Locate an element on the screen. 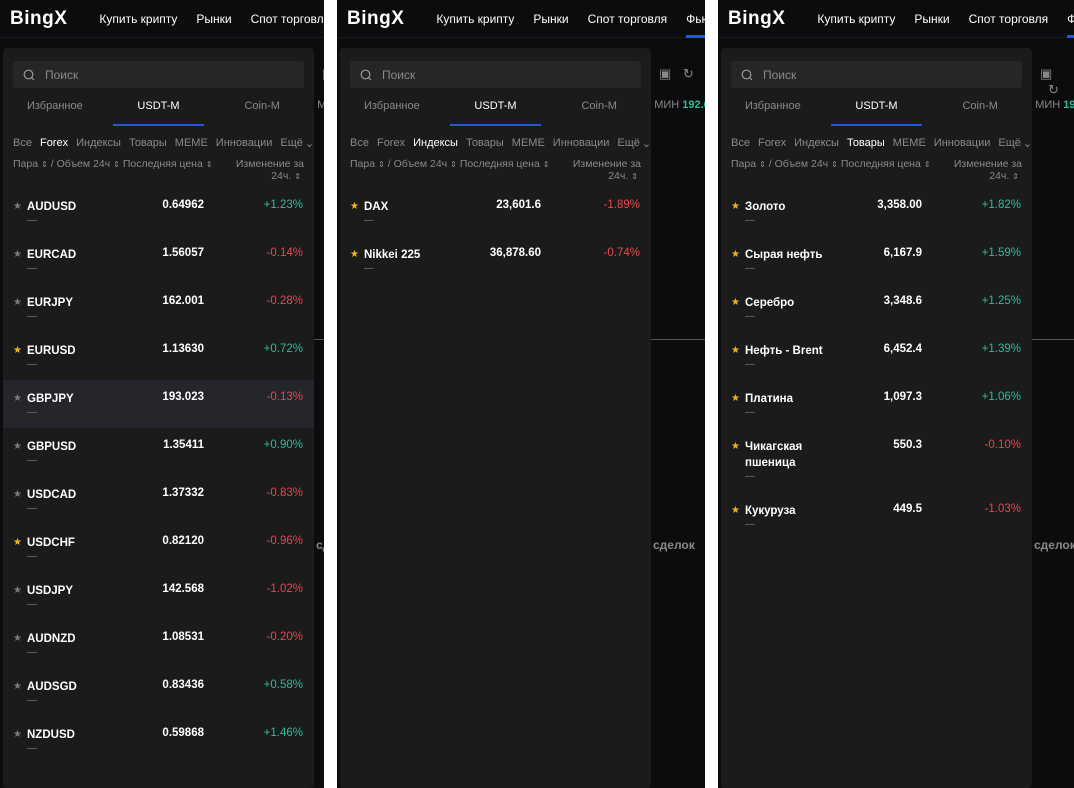  pair-row: ★ Кукуруза — 449.5 -1.03% is located at coordinates (876, 516).